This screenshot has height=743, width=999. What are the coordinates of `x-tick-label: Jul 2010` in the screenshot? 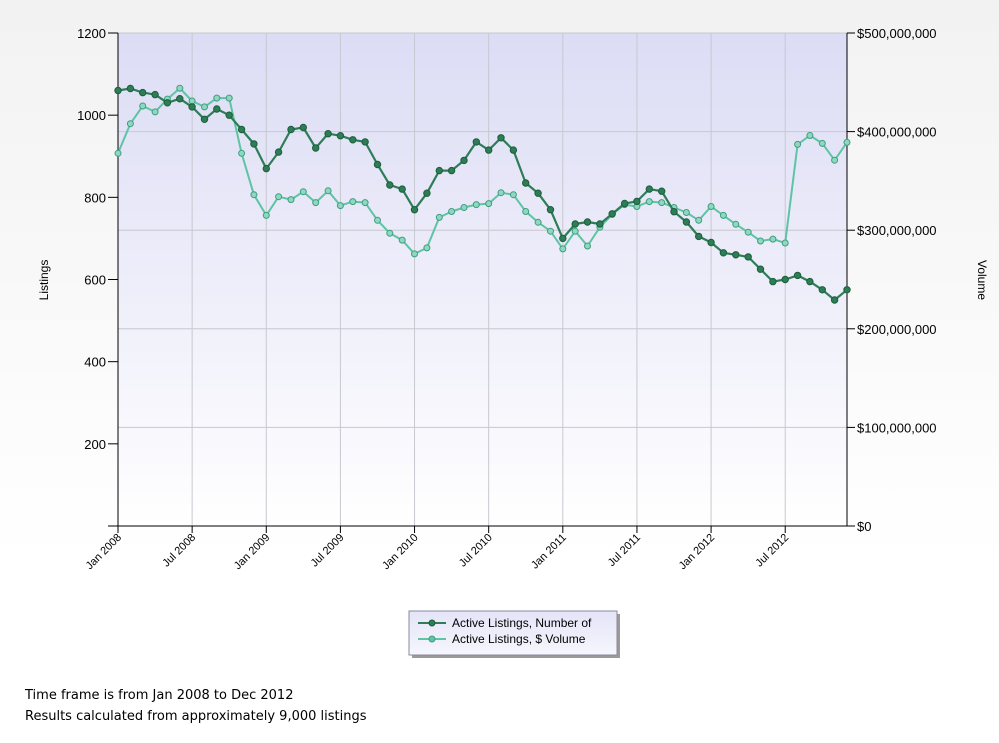 It's located at (476, 551).